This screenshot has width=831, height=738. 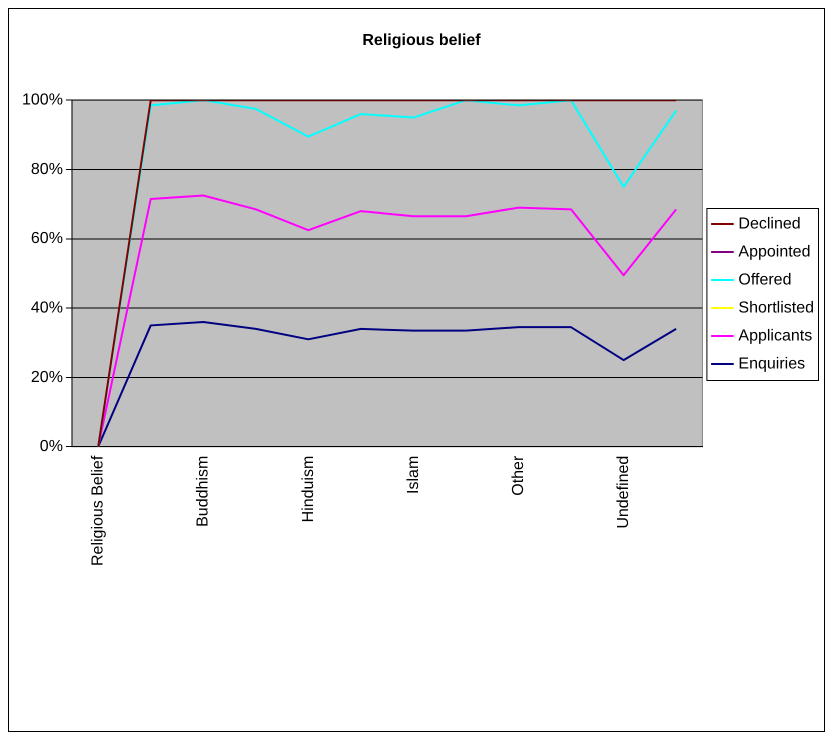 I want to click on legend-label: Offered, so click(x=765, y=279).